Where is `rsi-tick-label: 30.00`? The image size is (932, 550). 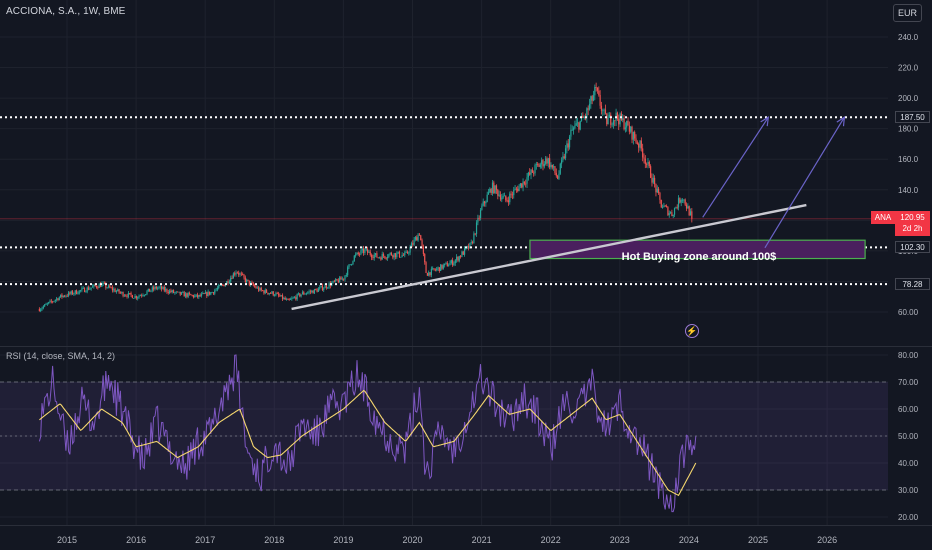
rsi-tick-label: 30.00 is located at coordinates (908, 490).